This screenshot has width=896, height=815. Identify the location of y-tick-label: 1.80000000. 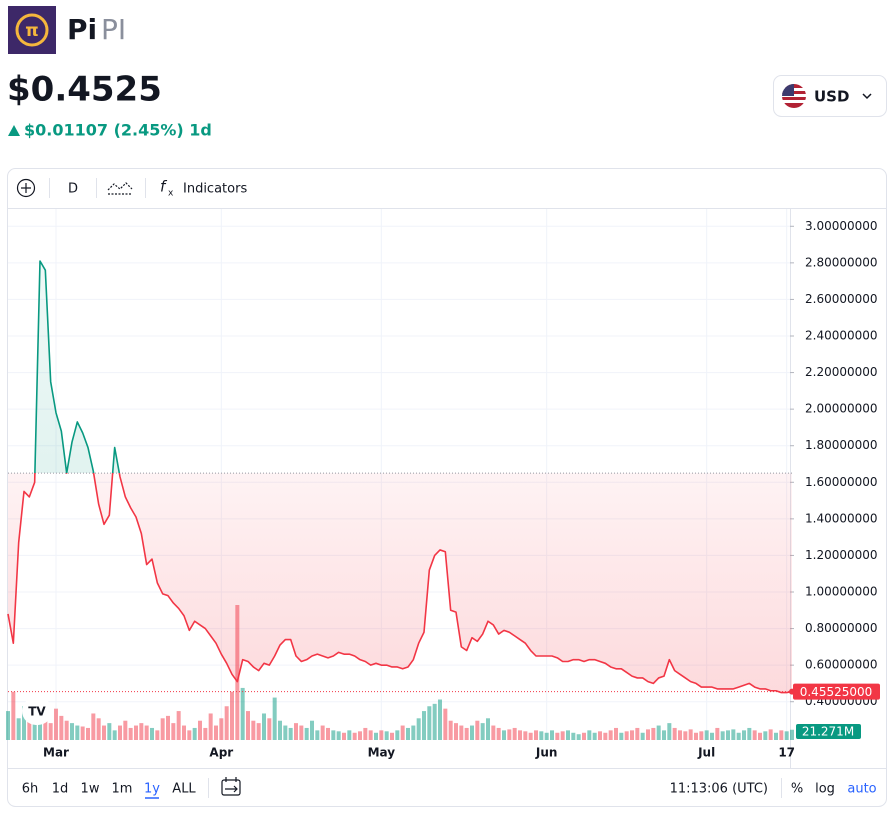
(841, 445).